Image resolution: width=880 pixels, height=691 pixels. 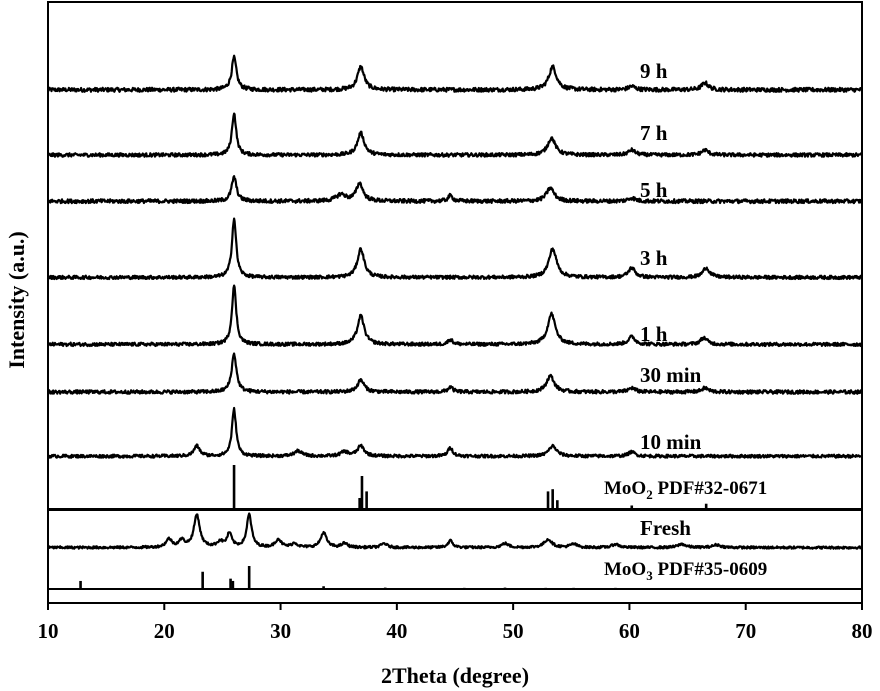 I want to click on x-tick-labels: 10 20 30 40 50 60 70 80, so click(x=455, y=631).